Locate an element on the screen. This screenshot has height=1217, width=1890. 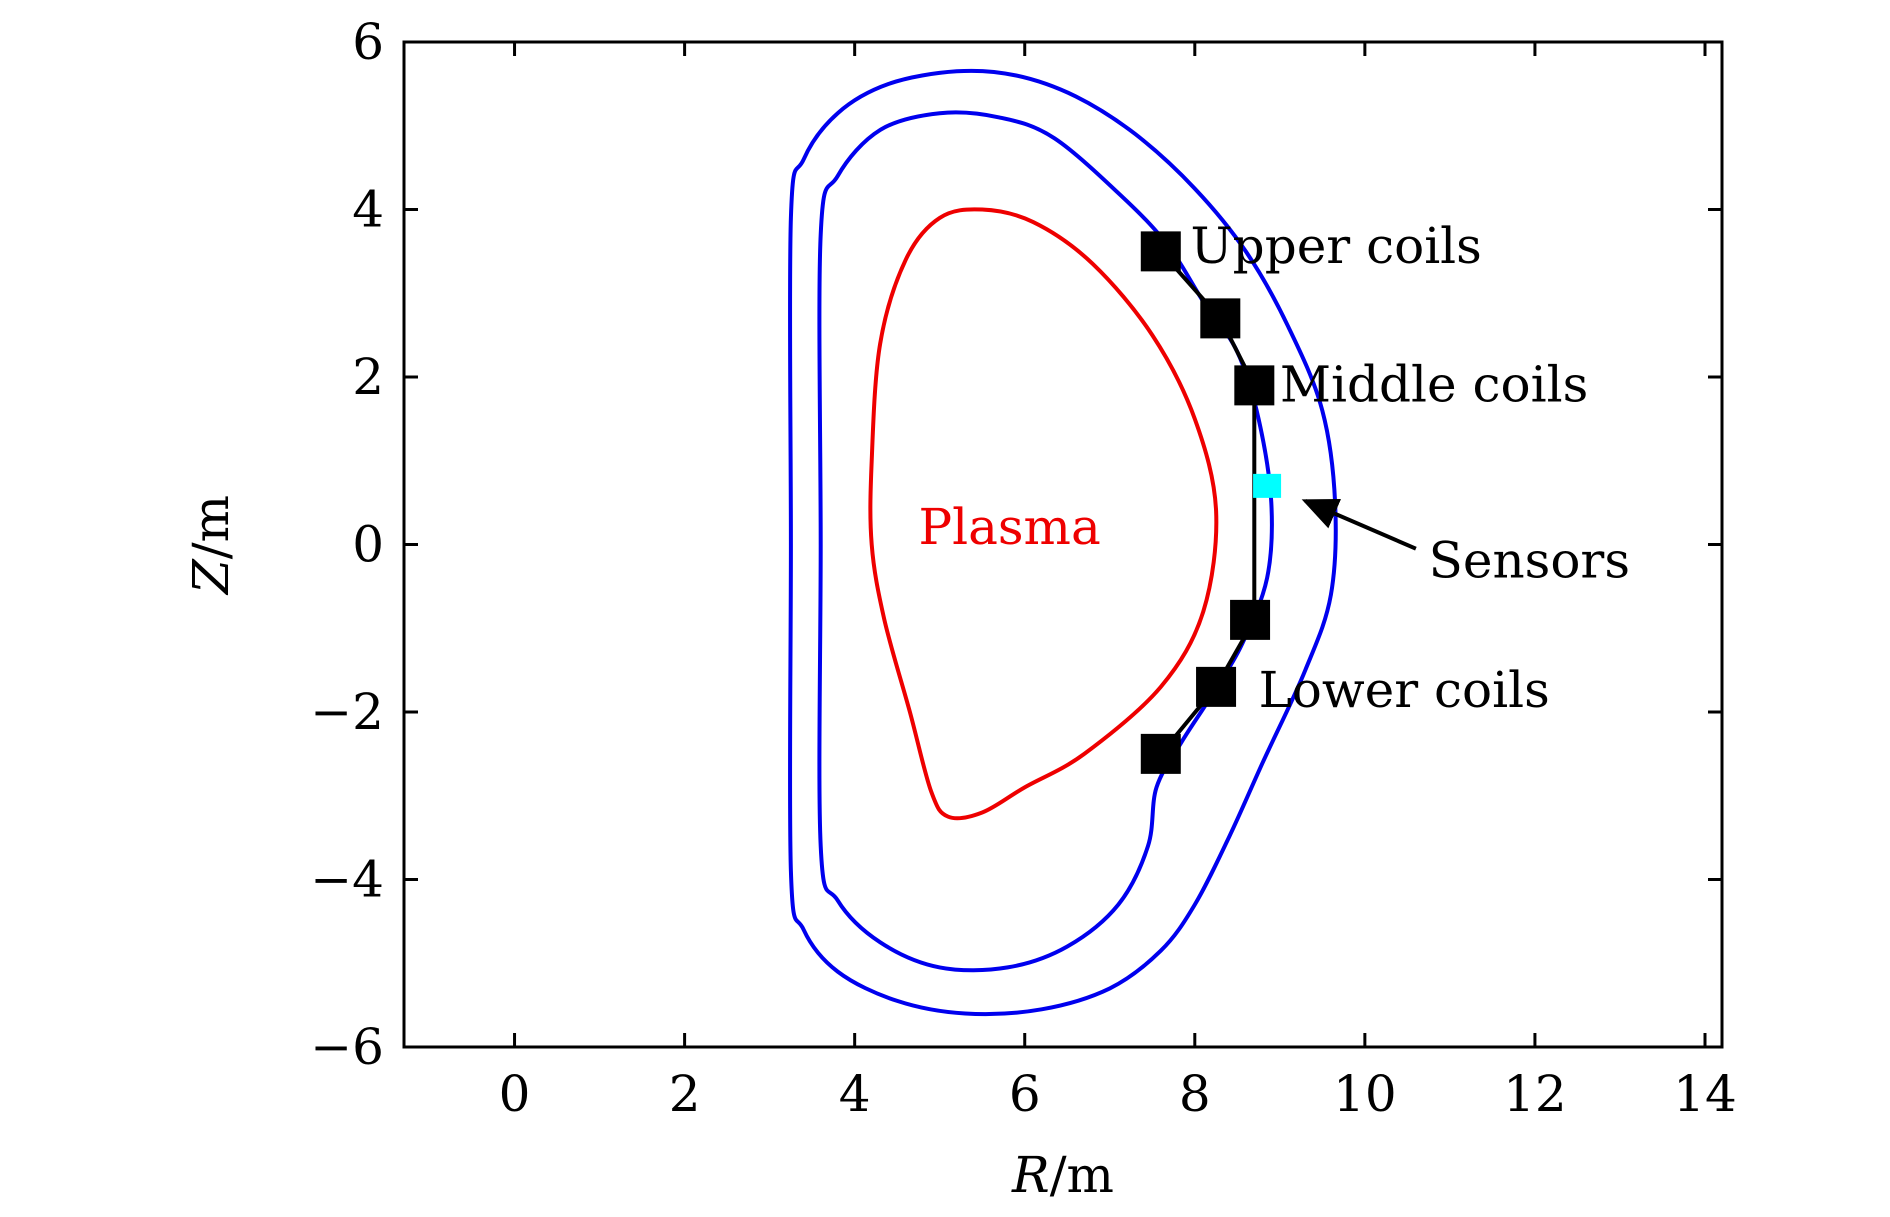
x-tick-label: 6 is located at coordinates (1025, 1094).